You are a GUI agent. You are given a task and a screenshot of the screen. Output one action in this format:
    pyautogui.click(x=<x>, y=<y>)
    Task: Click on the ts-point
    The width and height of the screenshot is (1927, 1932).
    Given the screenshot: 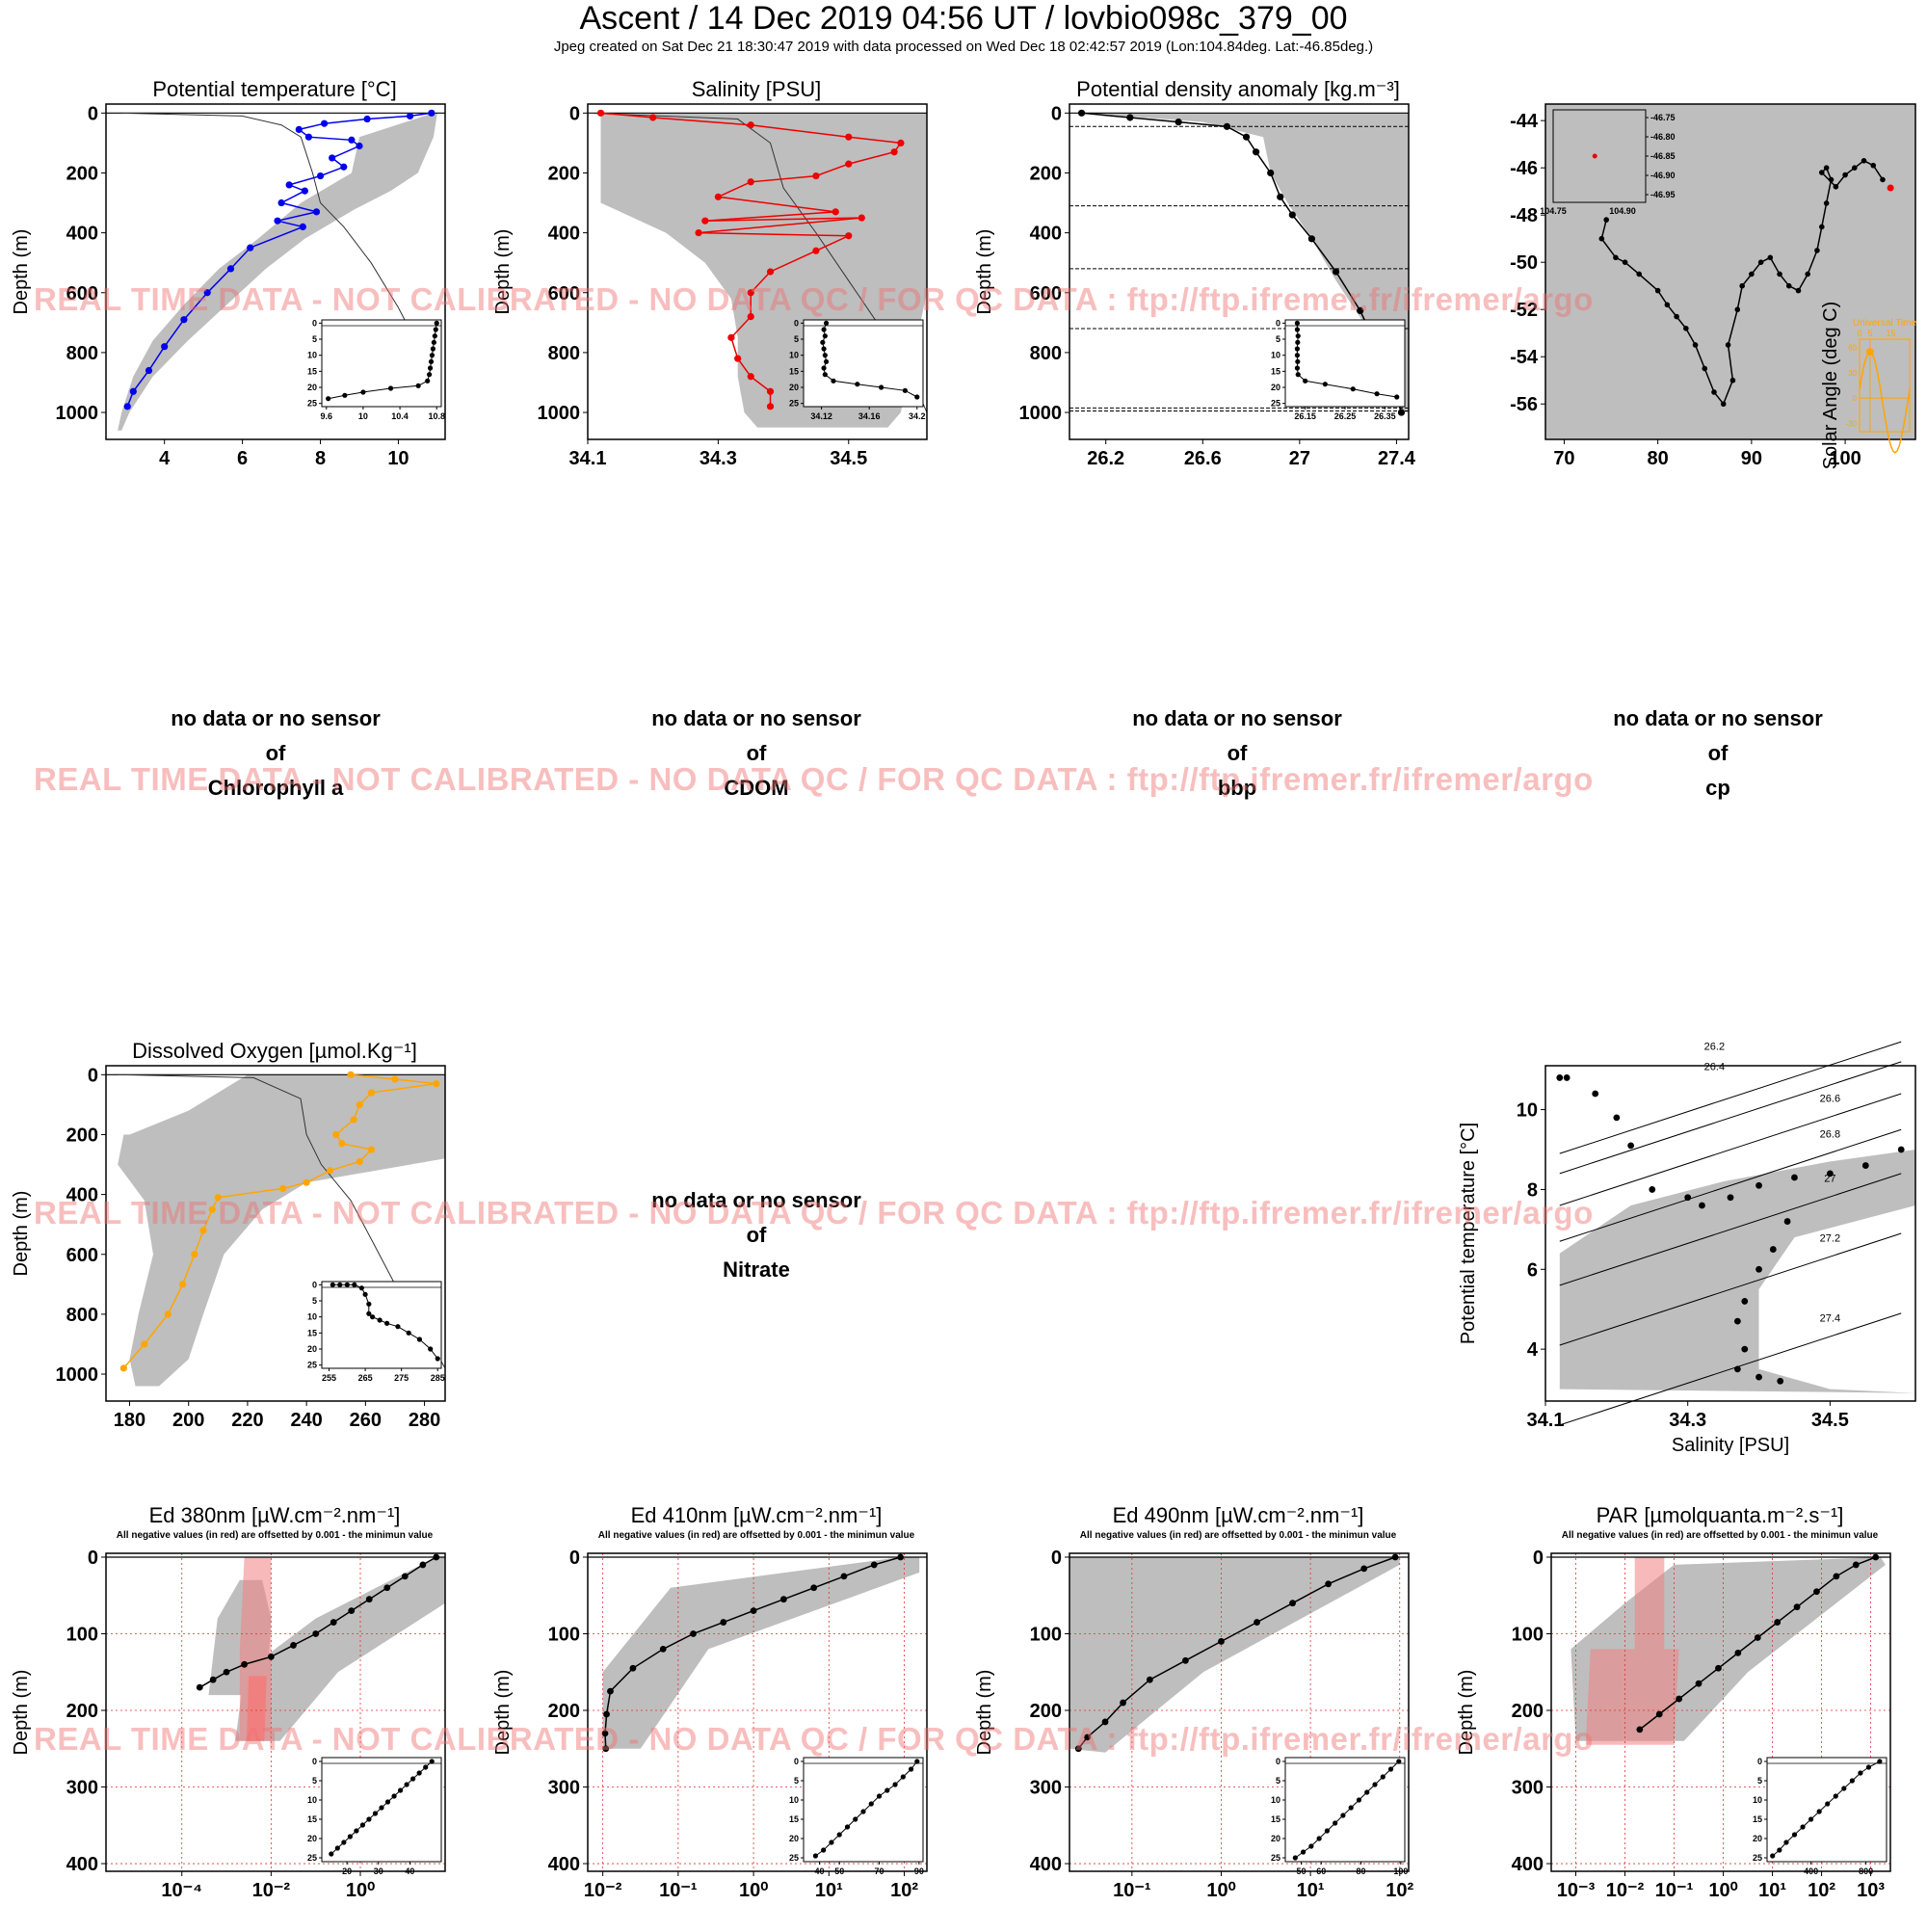 What is the action you would take?
    pyautogui.click(x=1737, y=1369)
    